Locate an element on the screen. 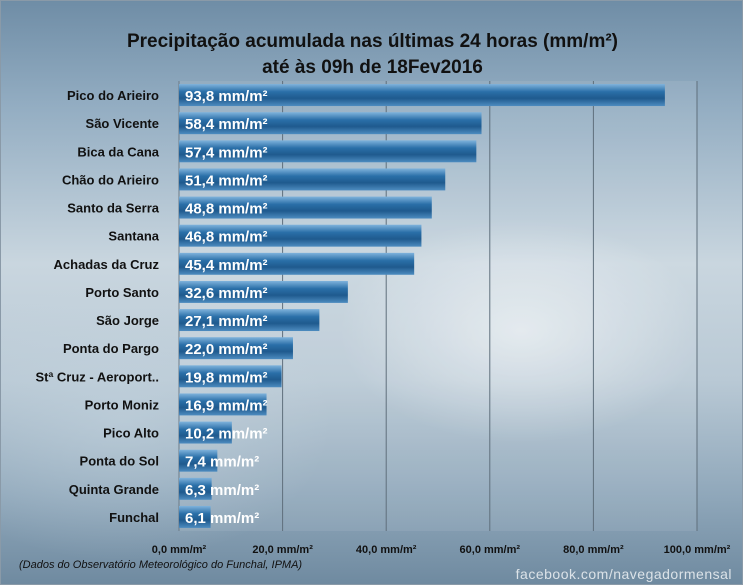 This screenshot has width=743, height=586. data-label: 6,1 mm/m² is located at coordinates (222, 518).